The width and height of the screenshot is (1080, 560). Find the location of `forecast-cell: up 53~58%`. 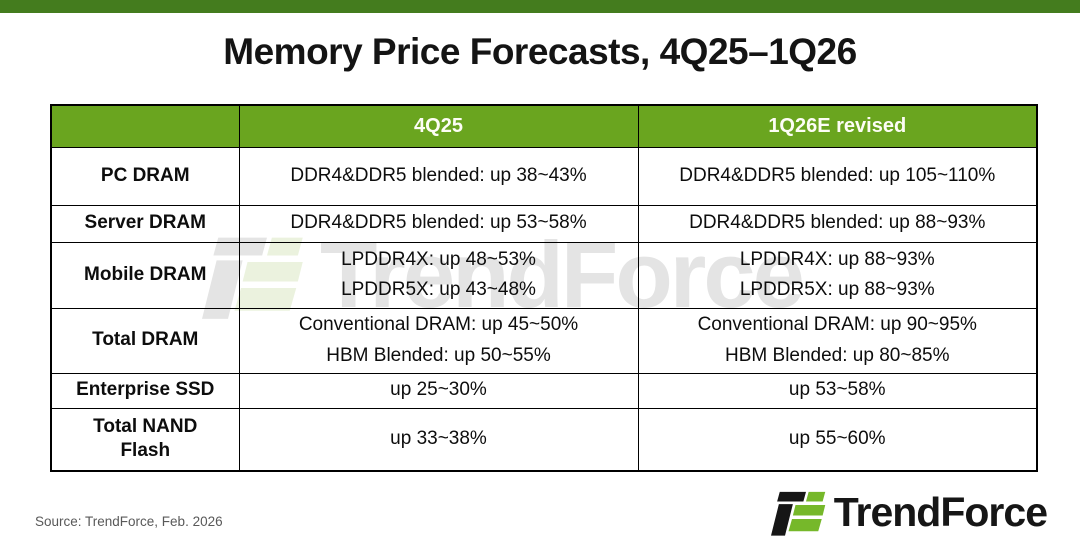

forecast-cell: up 53~58% is located at coordinates (837, 390).